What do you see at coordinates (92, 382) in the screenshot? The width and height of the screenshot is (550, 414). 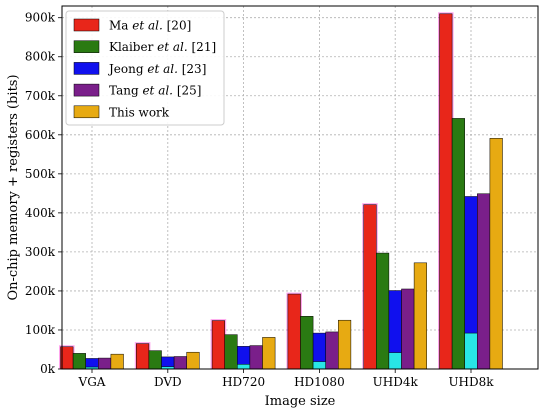 I see `x-tick-label-0: VGA` at bounding box center [92, 382].